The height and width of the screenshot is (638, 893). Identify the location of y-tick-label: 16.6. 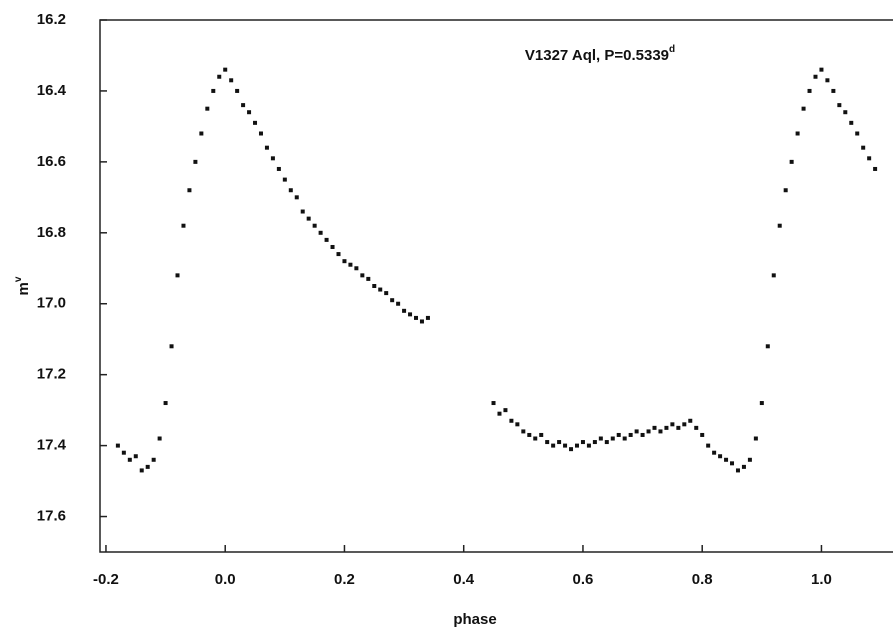
(51, 161).